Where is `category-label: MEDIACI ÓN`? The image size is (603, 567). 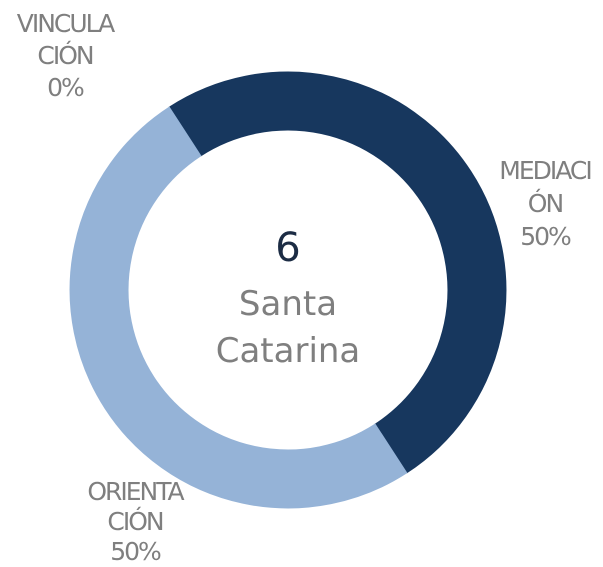
category-label: MEDIACI ÓN is located at coordinates (544, 187).